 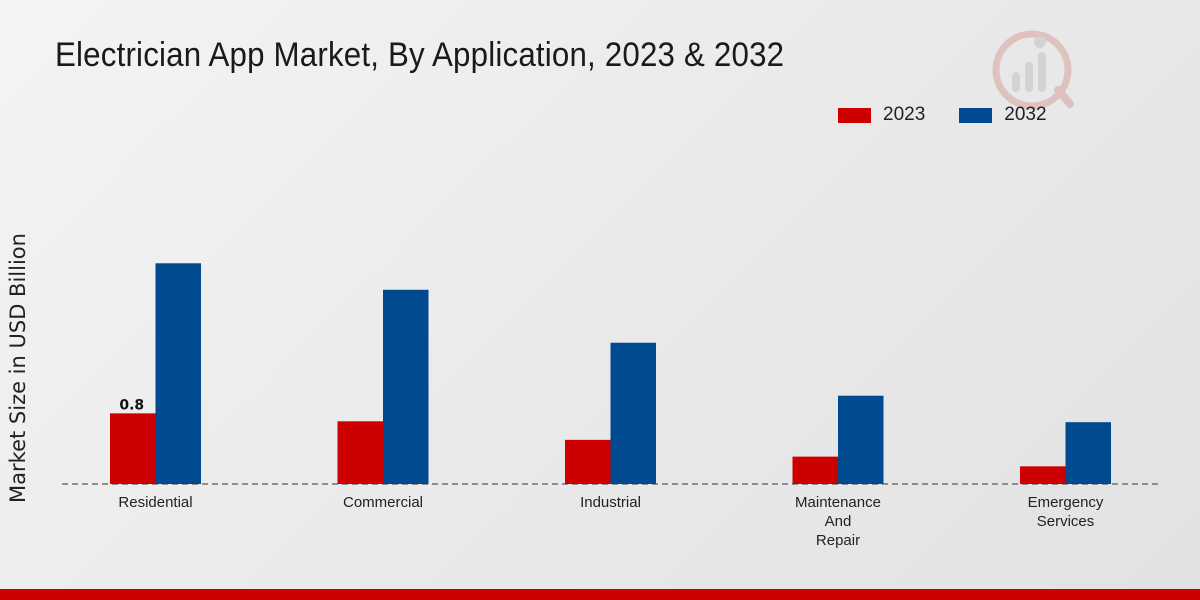 What do you see at coordinates (815, 470) in the screenshot?
I see `bar-maintenance-and-repair-2023` at bounding box center [815, 470].